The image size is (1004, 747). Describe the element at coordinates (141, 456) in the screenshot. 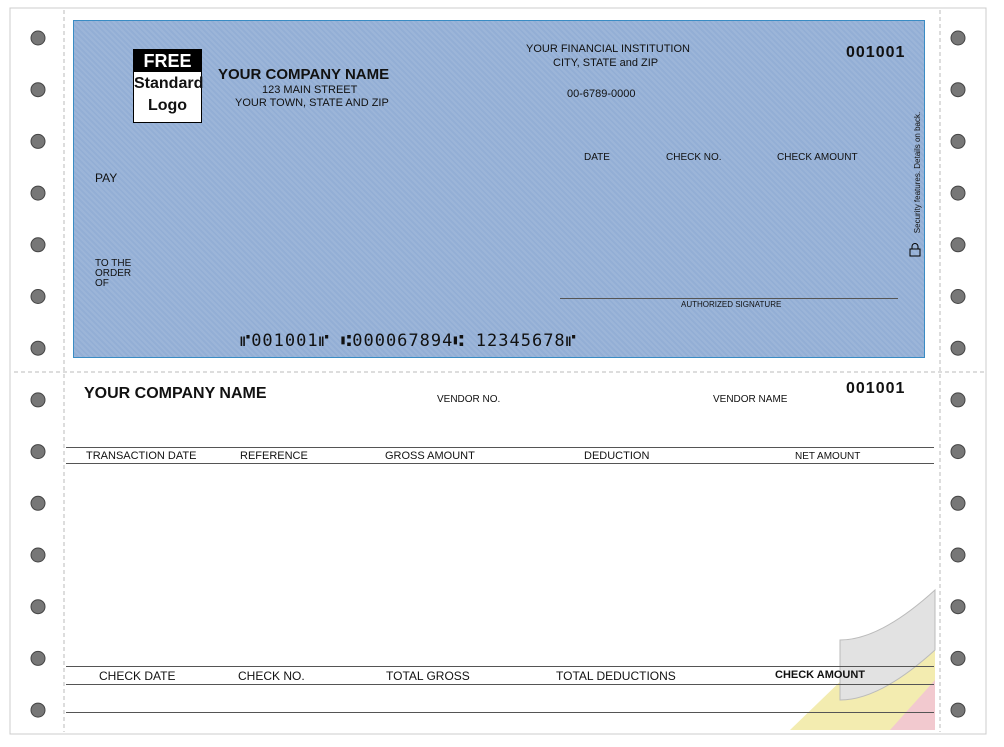

I see `column-header: TRANSACTION DATE` at that location.